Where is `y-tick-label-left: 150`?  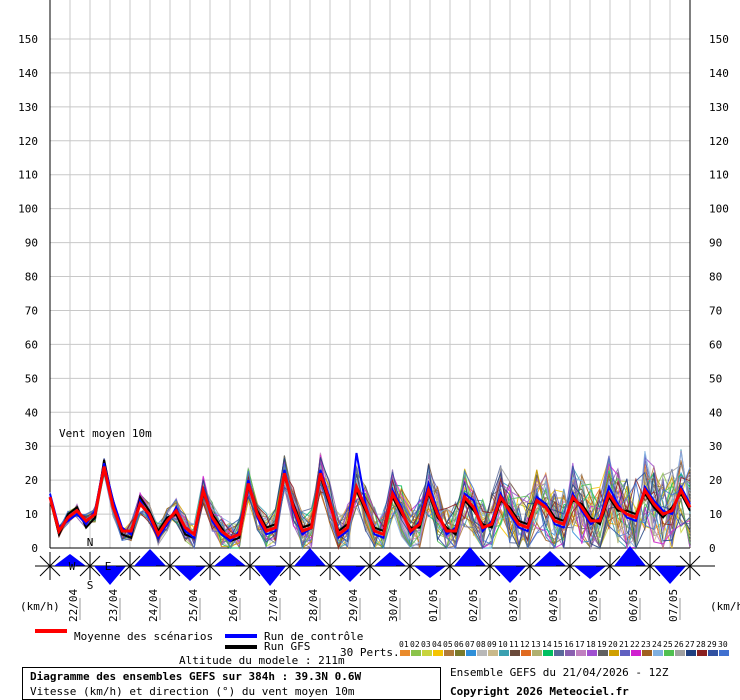 y-tick-label-left: 150 is located at coordinates (28, 39).